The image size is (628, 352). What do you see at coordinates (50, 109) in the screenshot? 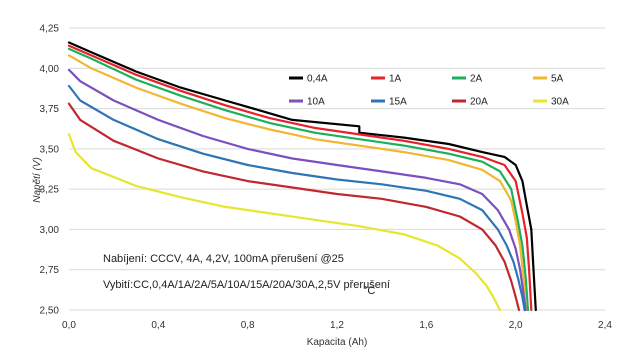
I see `y-tick-label: 3,75` at bounding box center [50, 109].